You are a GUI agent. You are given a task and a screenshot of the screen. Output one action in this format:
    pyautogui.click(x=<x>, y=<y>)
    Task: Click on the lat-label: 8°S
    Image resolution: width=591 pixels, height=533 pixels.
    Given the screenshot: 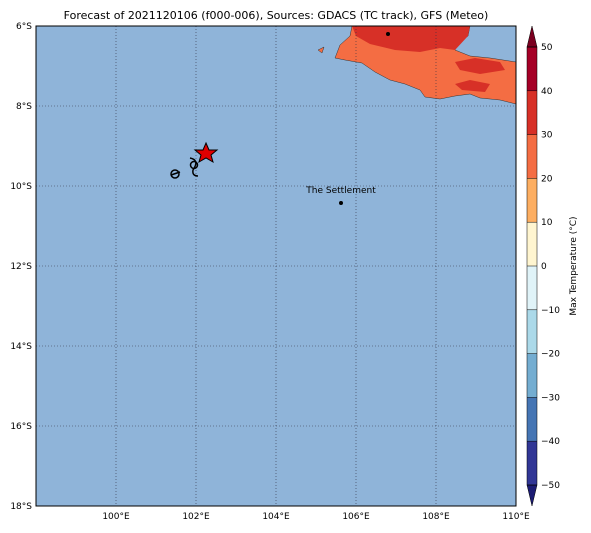 What is the action you would take?
    pyautogui.click(x=24, y=107)
    